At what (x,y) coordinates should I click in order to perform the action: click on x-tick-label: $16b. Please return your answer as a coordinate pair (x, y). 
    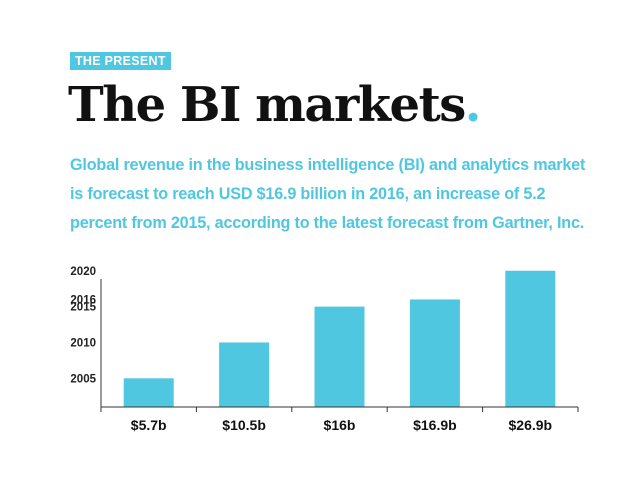
    Looking at the image, I should click on (340, 425).